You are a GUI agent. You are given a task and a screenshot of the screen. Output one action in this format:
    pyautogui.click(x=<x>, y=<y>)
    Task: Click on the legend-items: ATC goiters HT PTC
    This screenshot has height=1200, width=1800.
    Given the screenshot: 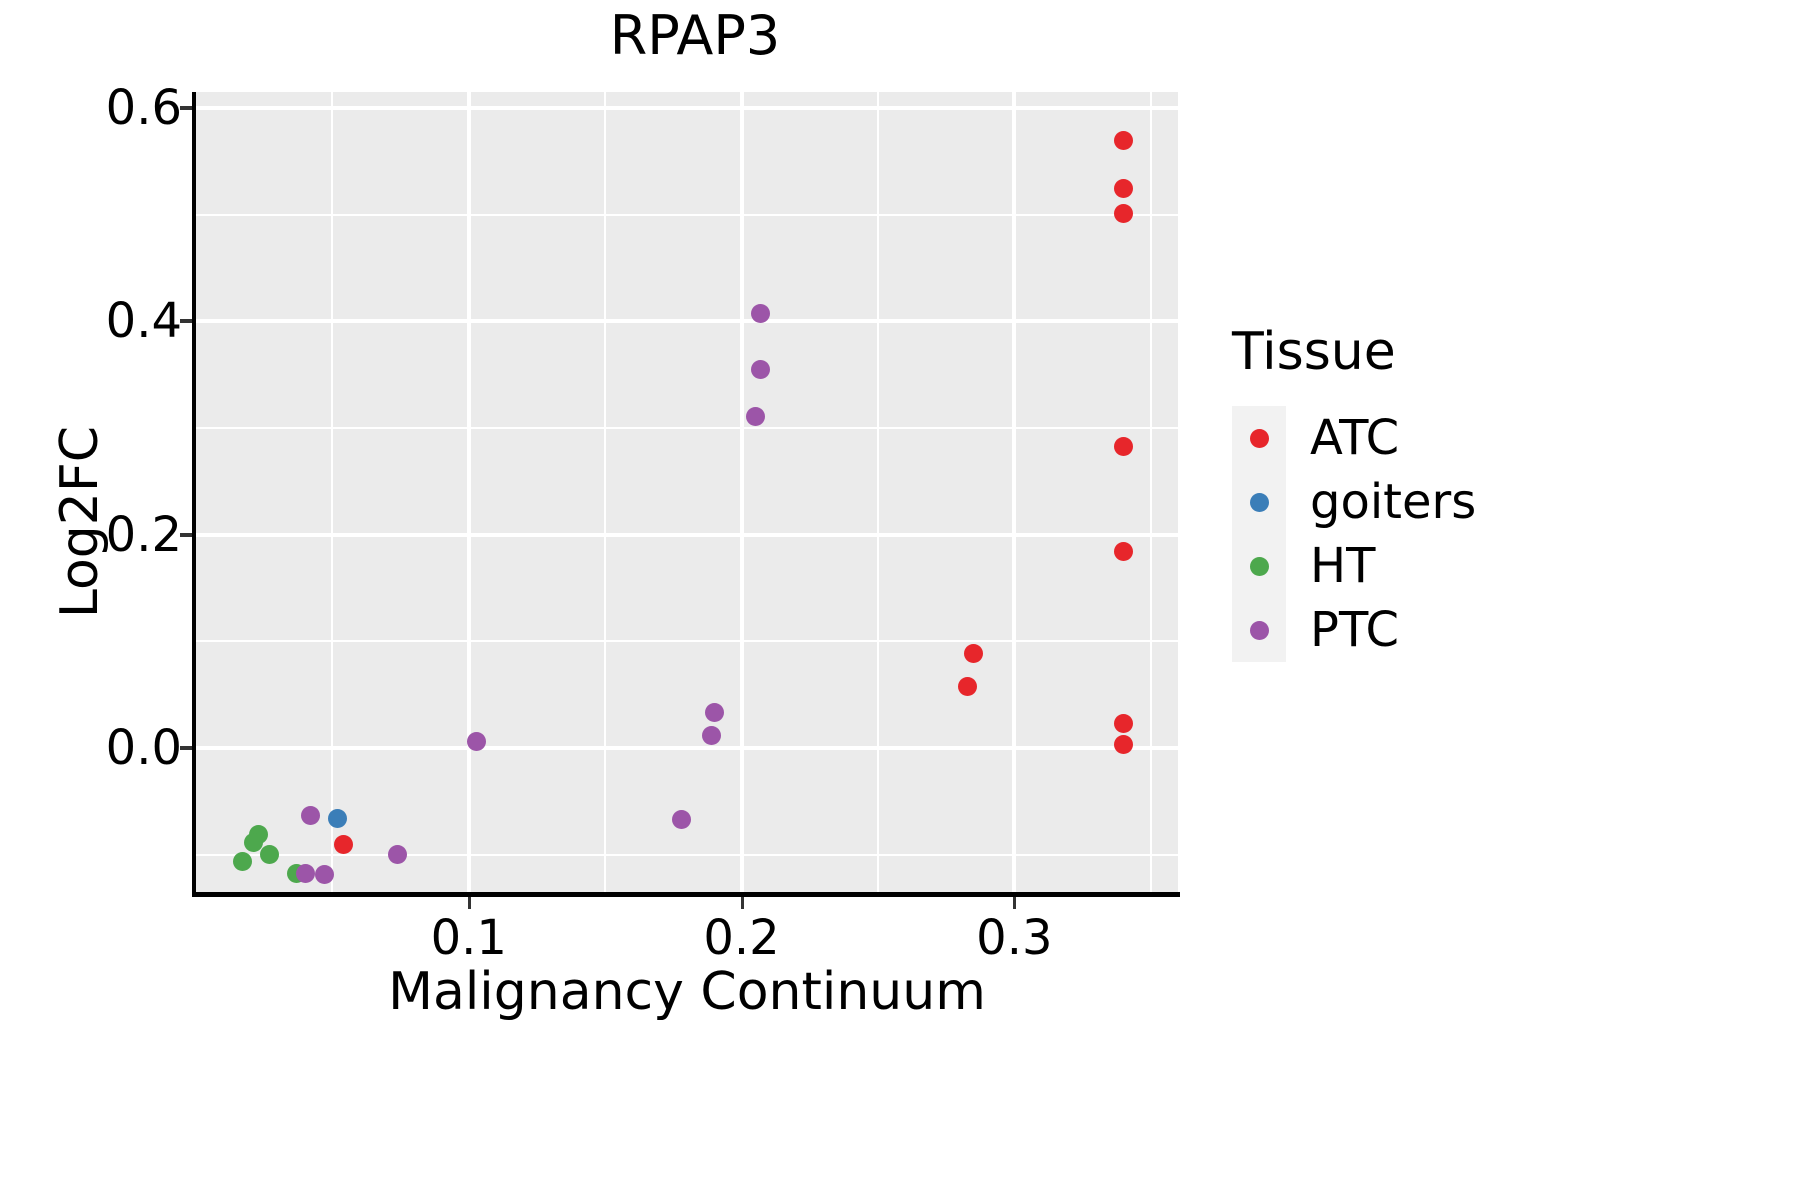 What is the action you would take?
    pyautogui.click(x=1492, y=534)
    